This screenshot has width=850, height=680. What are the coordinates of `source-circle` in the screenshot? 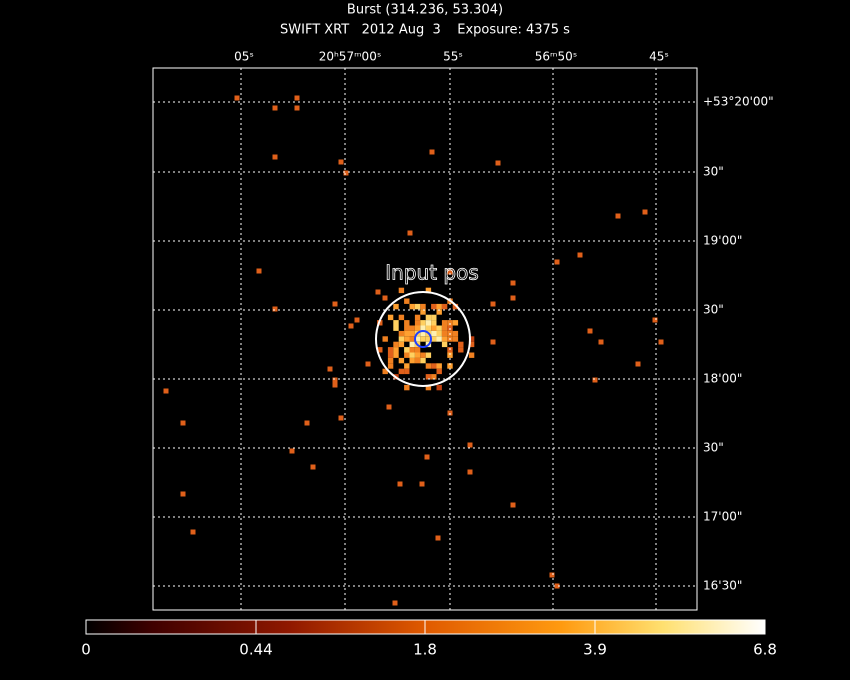 It's located at (423, 339).